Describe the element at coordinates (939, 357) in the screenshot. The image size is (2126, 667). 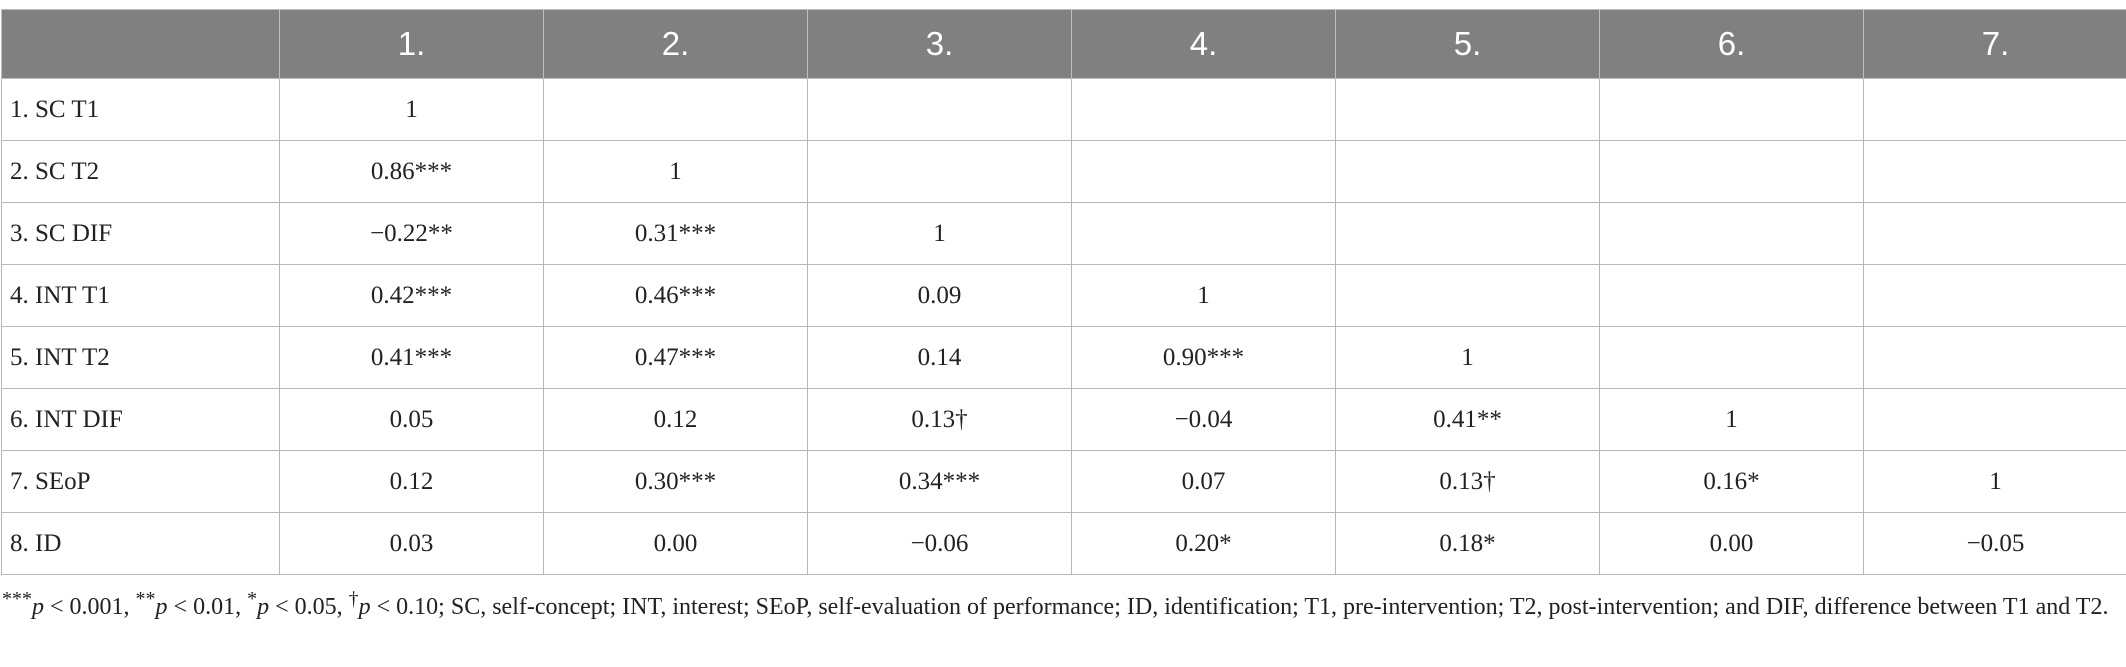
I see `table-cell: 0.14` at that location.